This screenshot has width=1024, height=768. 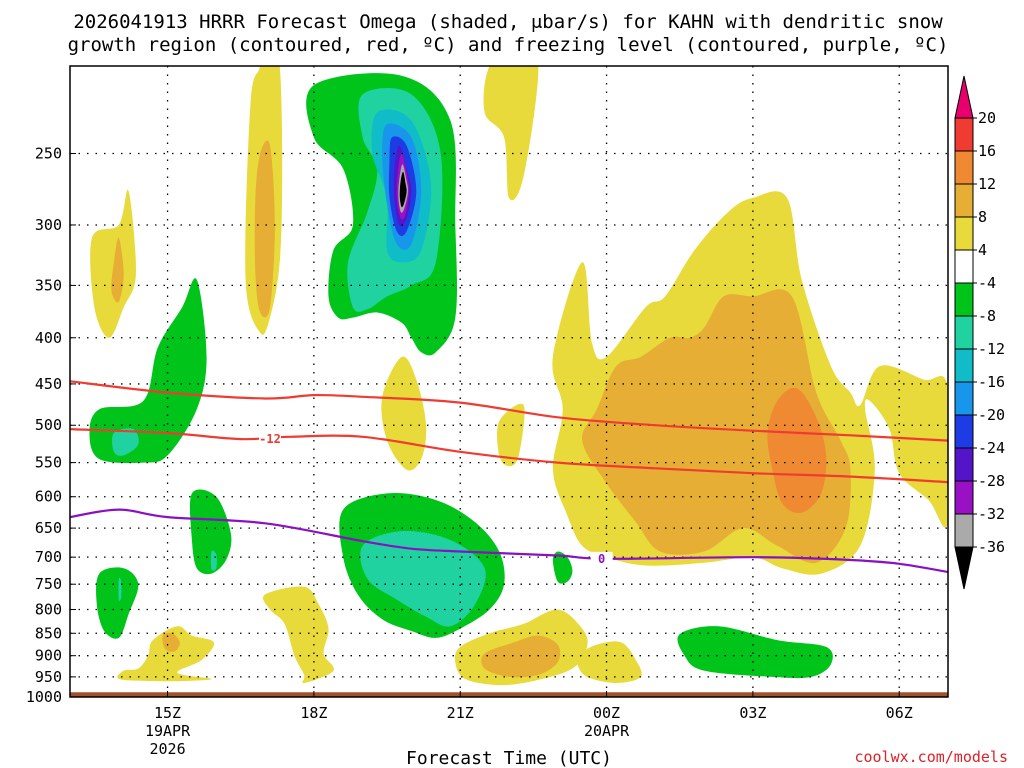 I want to click on y-tick-label: 850, so click(x=48, y=633).